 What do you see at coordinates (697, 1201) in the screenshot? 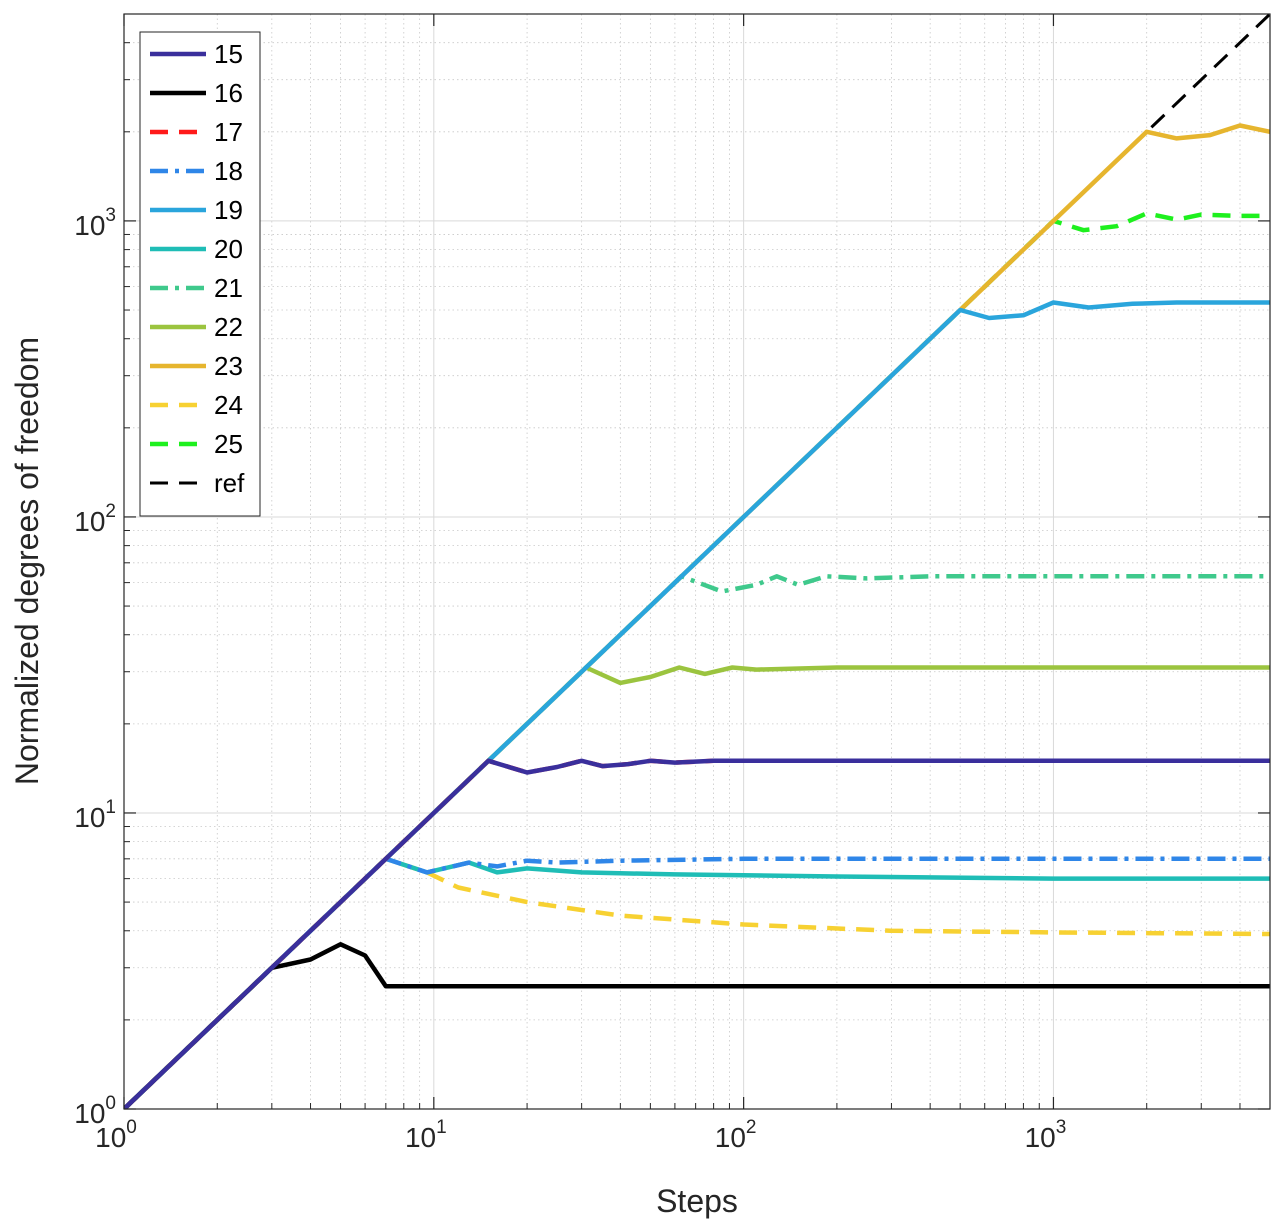
I see `x-axis-title: Steps` at bounding box center [697, 1201].